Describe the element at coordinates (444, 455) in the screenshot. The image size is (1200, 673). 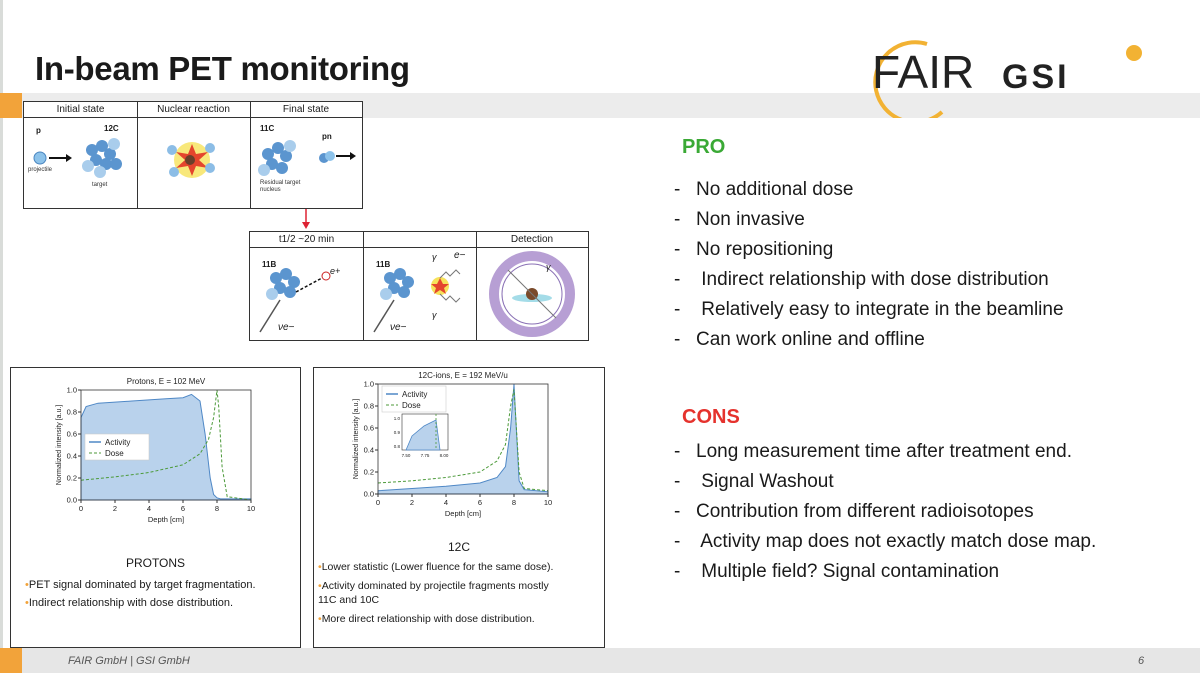
I see `inset-x-tick-label: 8.00` at that location.